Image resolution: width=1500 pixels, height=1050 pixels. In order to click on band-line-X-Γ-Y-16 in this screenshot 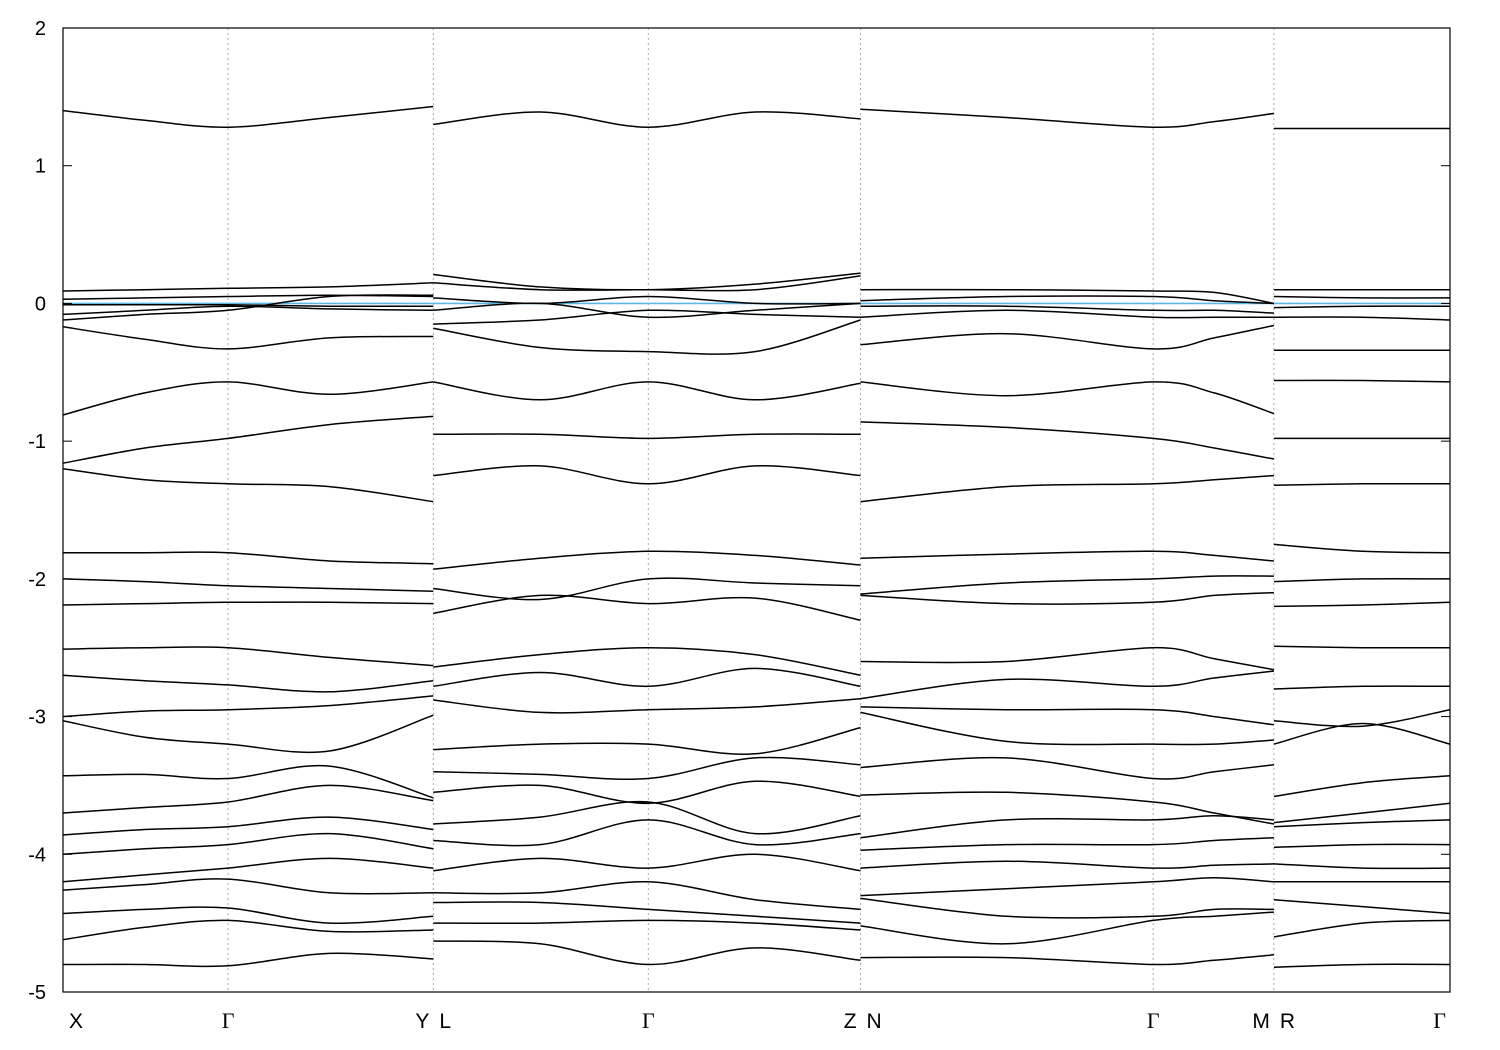, I will do `click(248, 734)`.